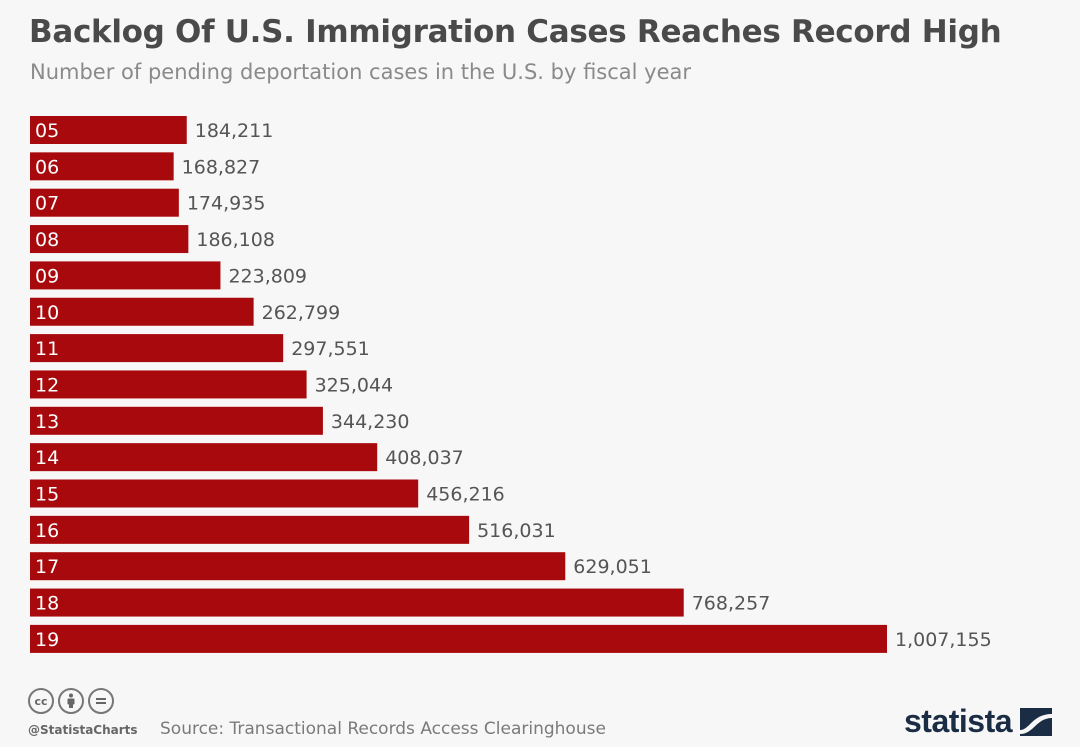  Describe the element at coordinates (47, 567) in the screenshot. I see `category-label: 17` at that location.